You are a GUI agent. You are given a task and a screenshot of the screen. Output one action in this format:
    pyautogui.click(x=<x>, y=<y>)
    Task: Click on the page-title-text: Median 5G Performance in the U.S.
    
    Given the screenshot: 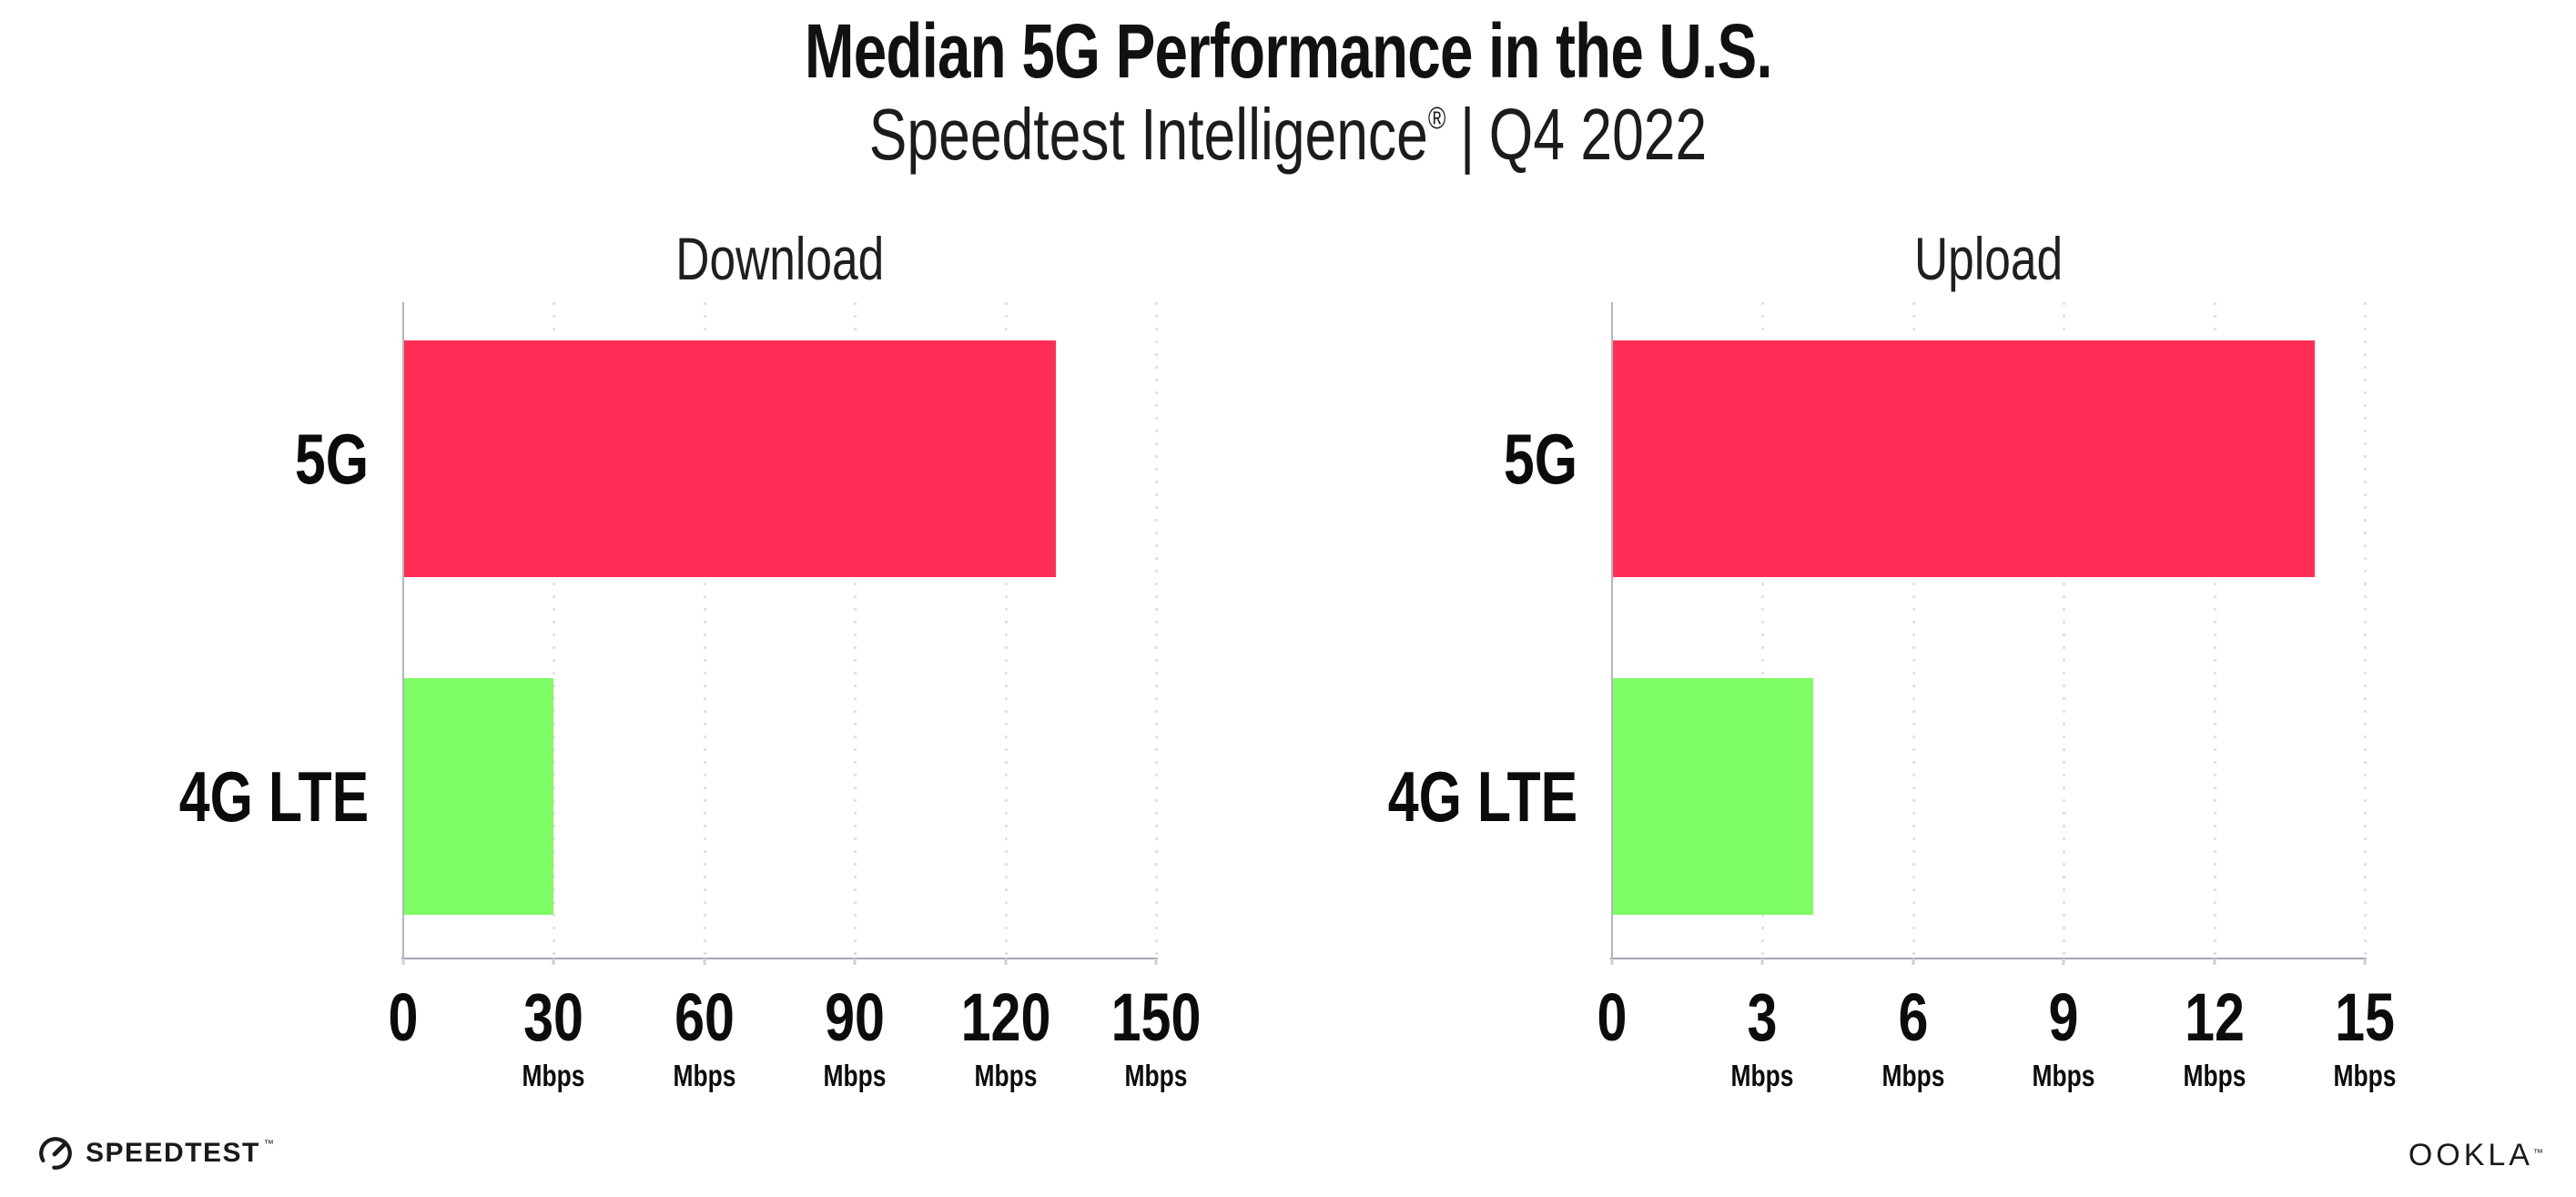 What is the action you would take?
    pyautogui.click(x=1288, y=51)
    